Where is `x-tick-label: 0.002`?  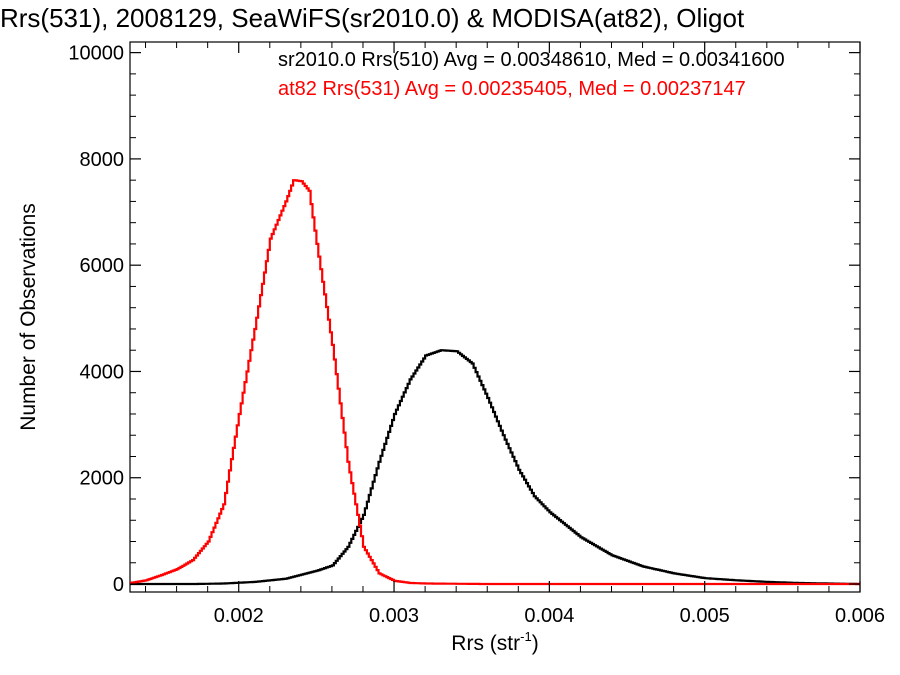
x-tick-label: 0.002 is located at coordinates (239, 616).